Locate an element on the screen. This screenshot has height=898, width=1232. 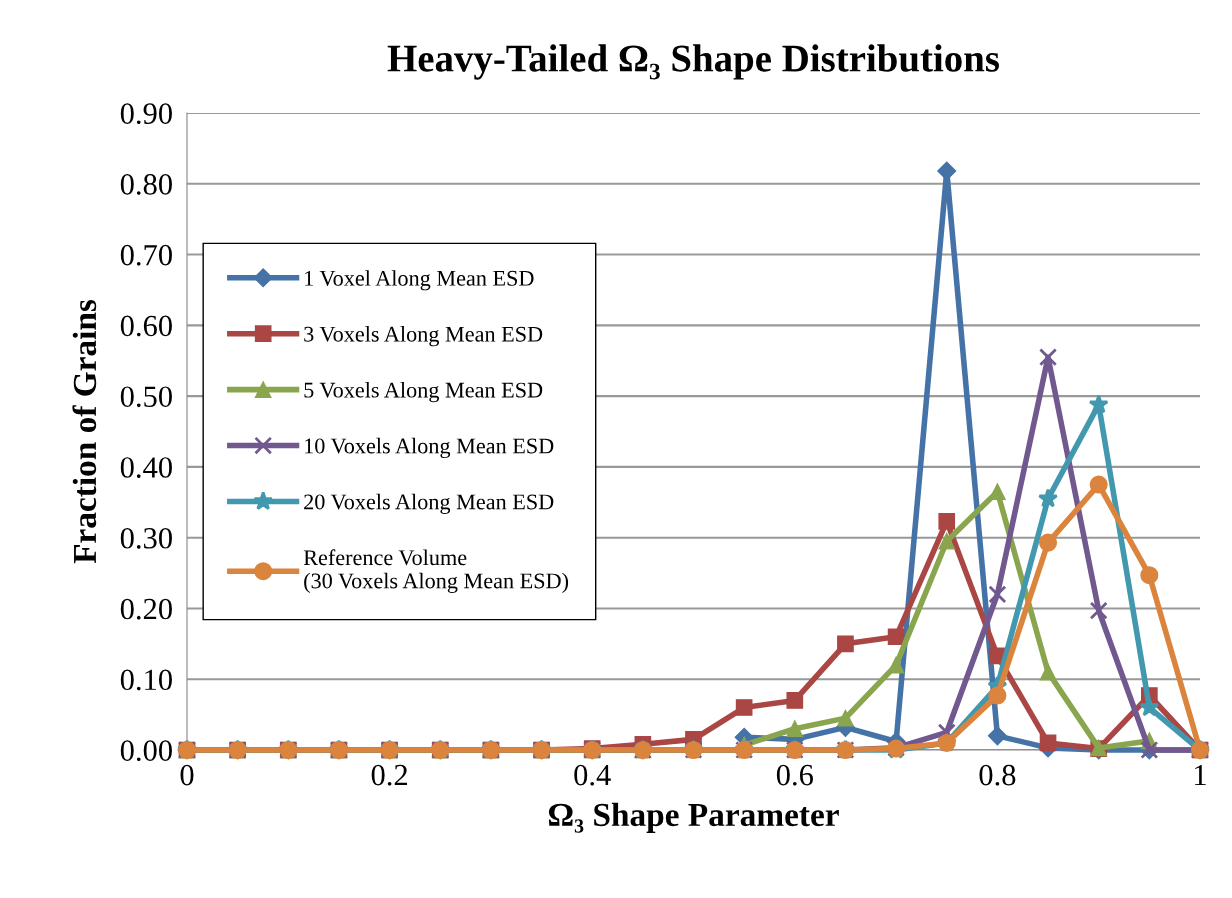
x-tick-label: 0.8 is located at coordinates (997, 775).